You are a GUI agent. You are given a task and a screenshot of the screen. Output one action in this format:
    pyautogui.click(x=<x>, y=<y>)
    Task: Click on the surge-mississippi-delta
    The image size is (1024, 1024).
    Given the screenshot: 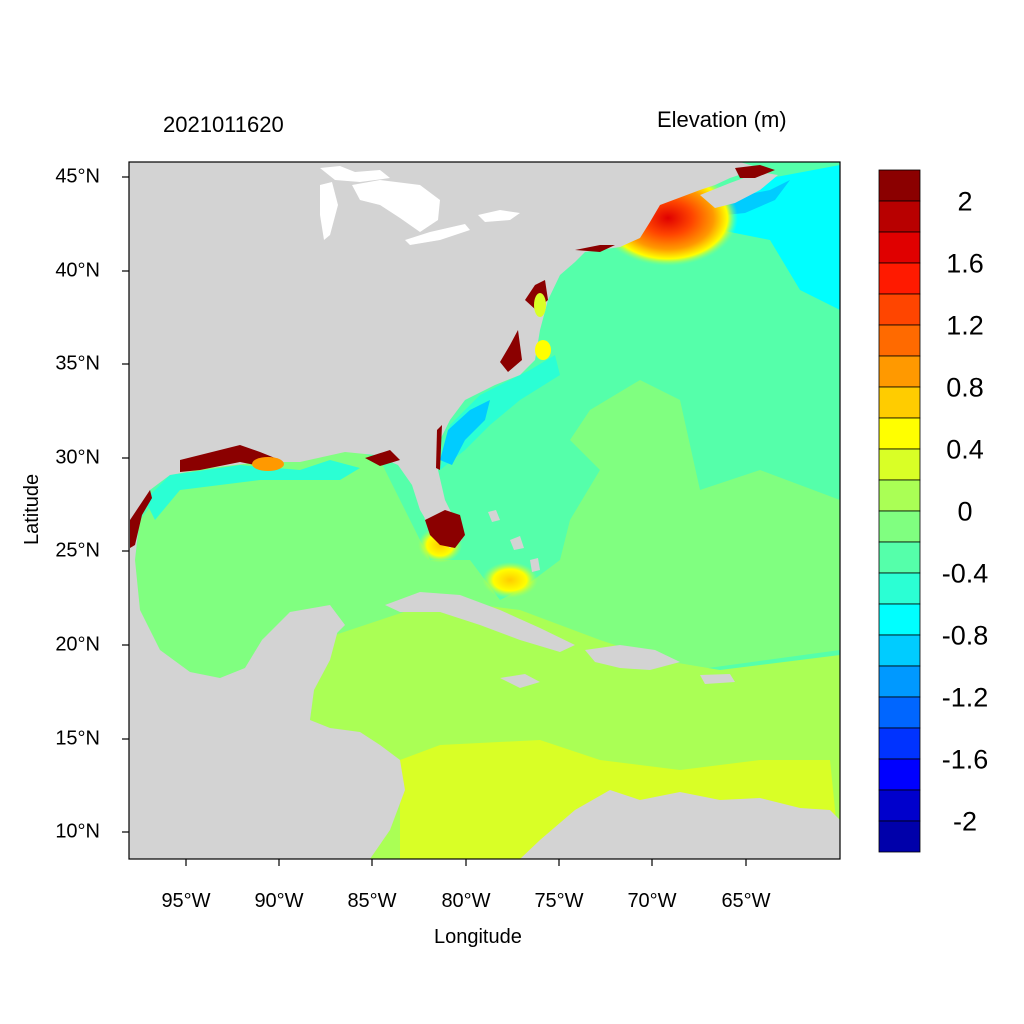 What is the action you would take?
    pyautogui.click(x=268, y=464)
    